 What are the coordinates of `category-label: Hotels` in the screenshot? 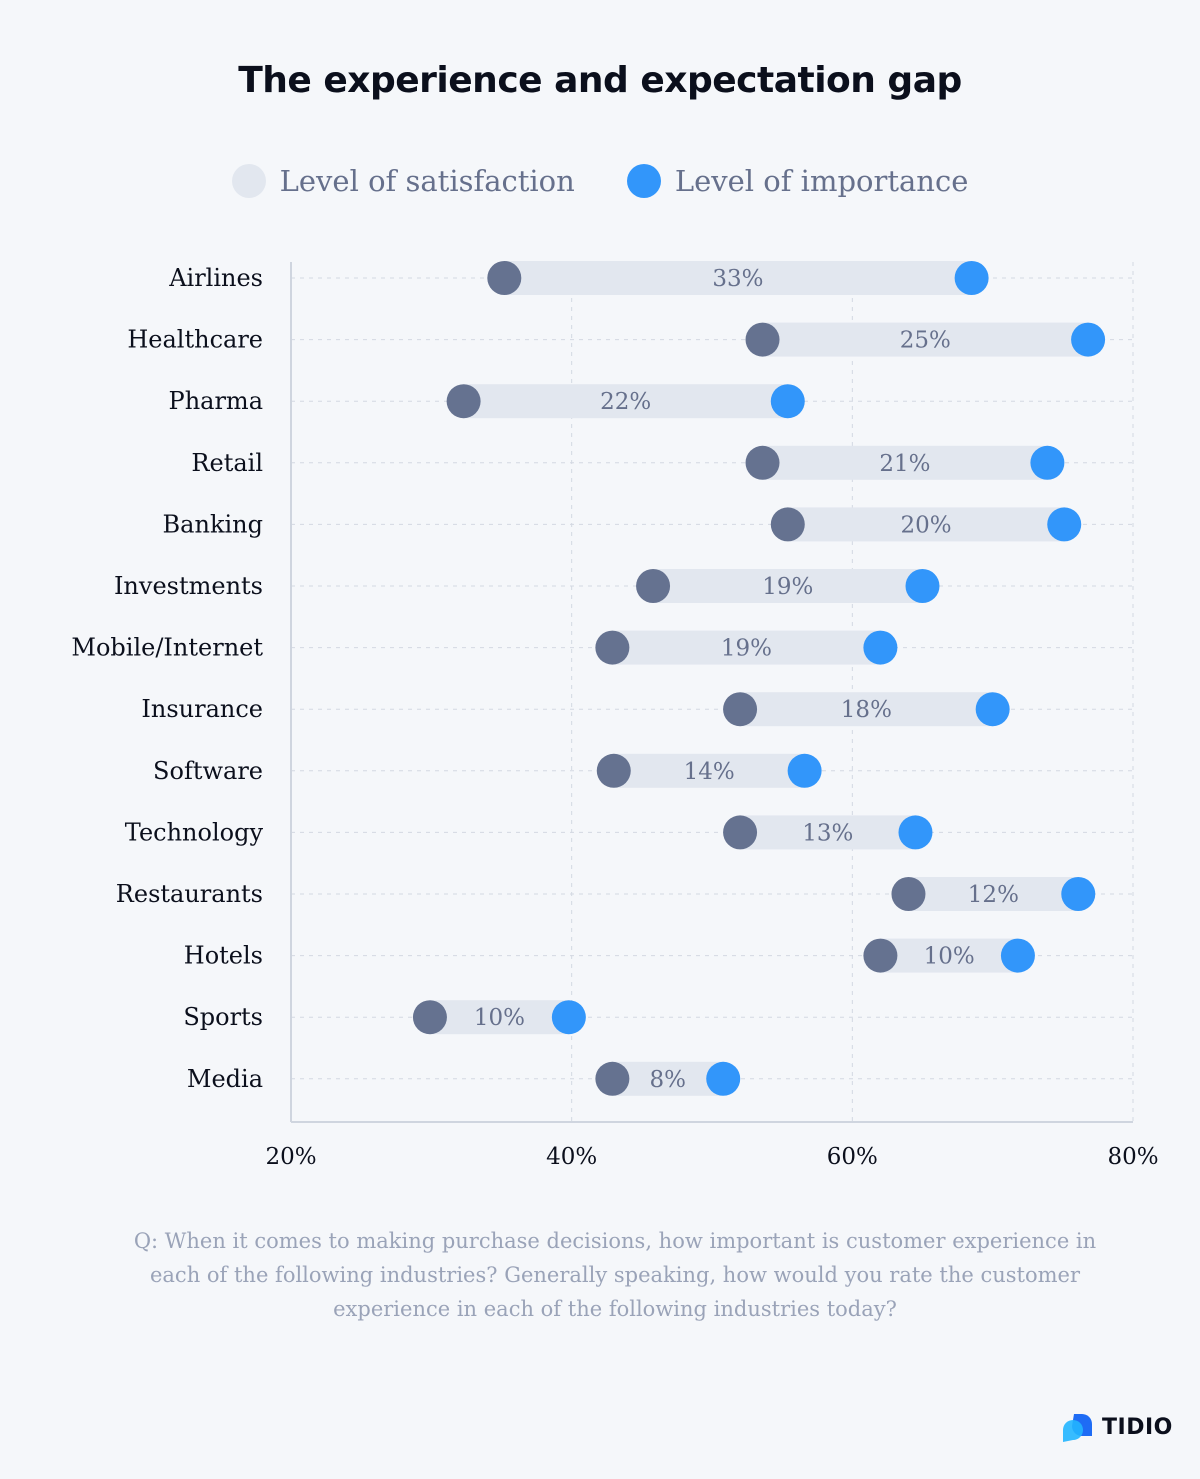 It's located at (223, 956).